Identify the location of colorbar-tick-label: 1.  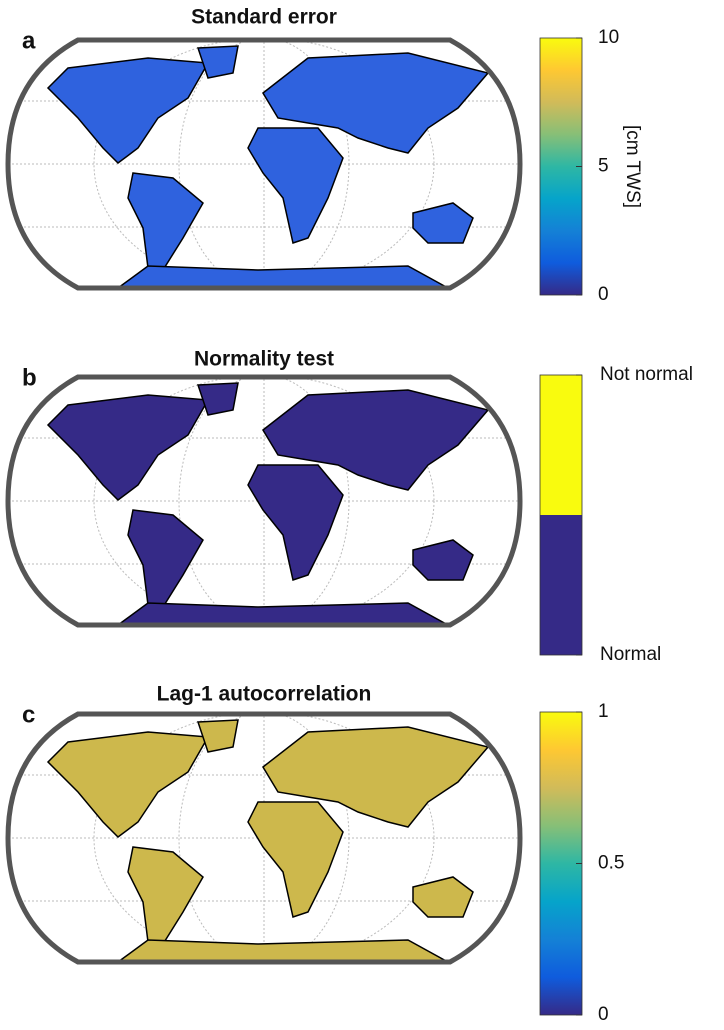
(603, 711).